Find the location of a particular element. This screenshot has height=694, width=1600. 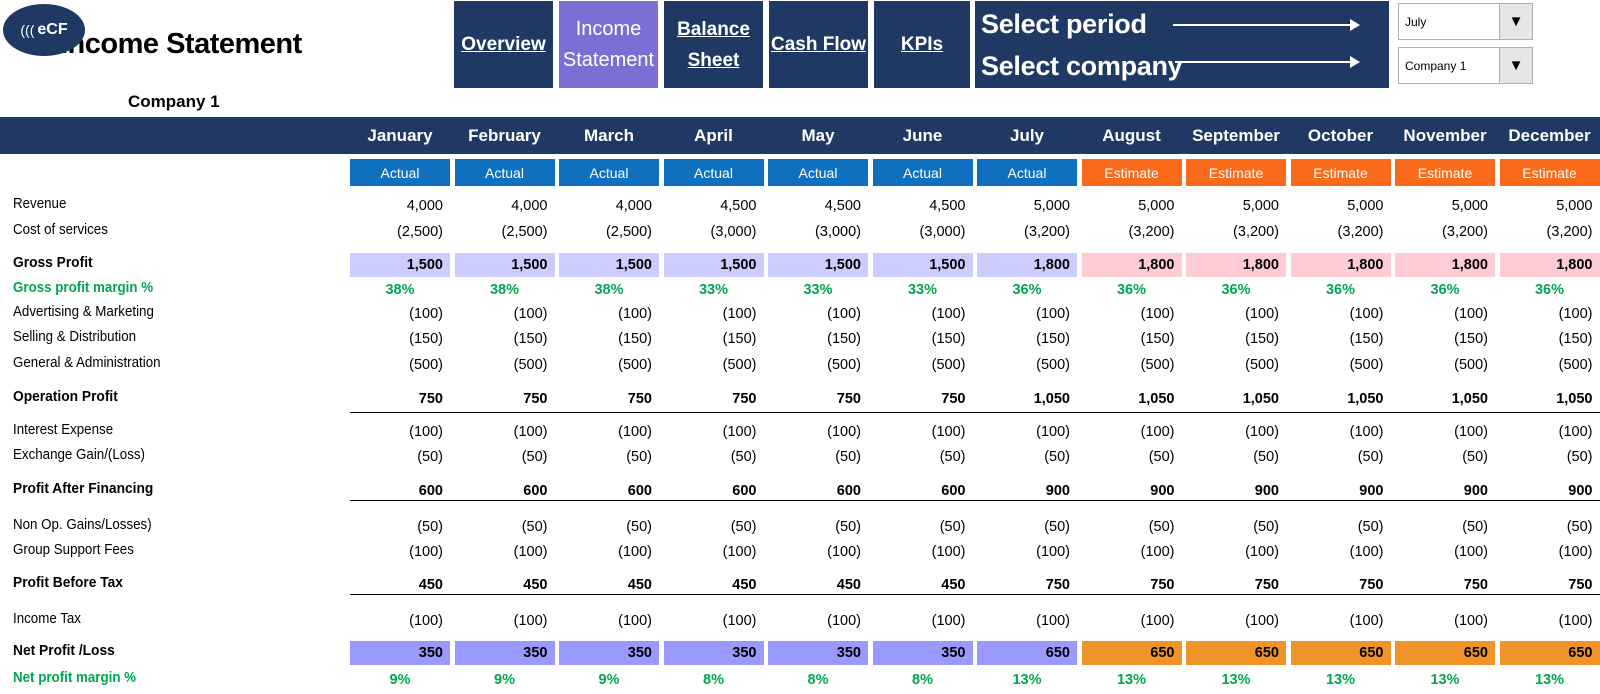

month-header-april: April is located at coordinates (713, 135).